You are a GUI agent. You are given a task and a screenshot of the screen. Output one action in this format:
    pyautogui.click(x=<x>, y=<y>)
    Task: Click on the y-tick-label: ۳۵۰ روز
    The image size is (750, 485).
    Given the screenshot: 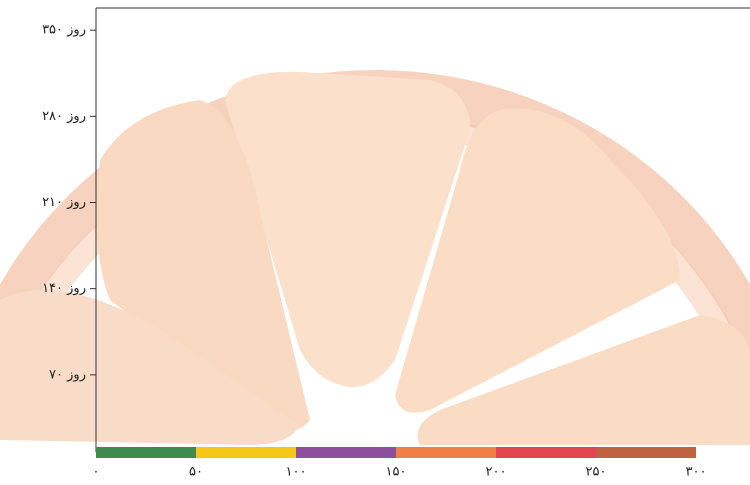 What is the action you would take?
    pyautogui.click(x=64, y=30)
    